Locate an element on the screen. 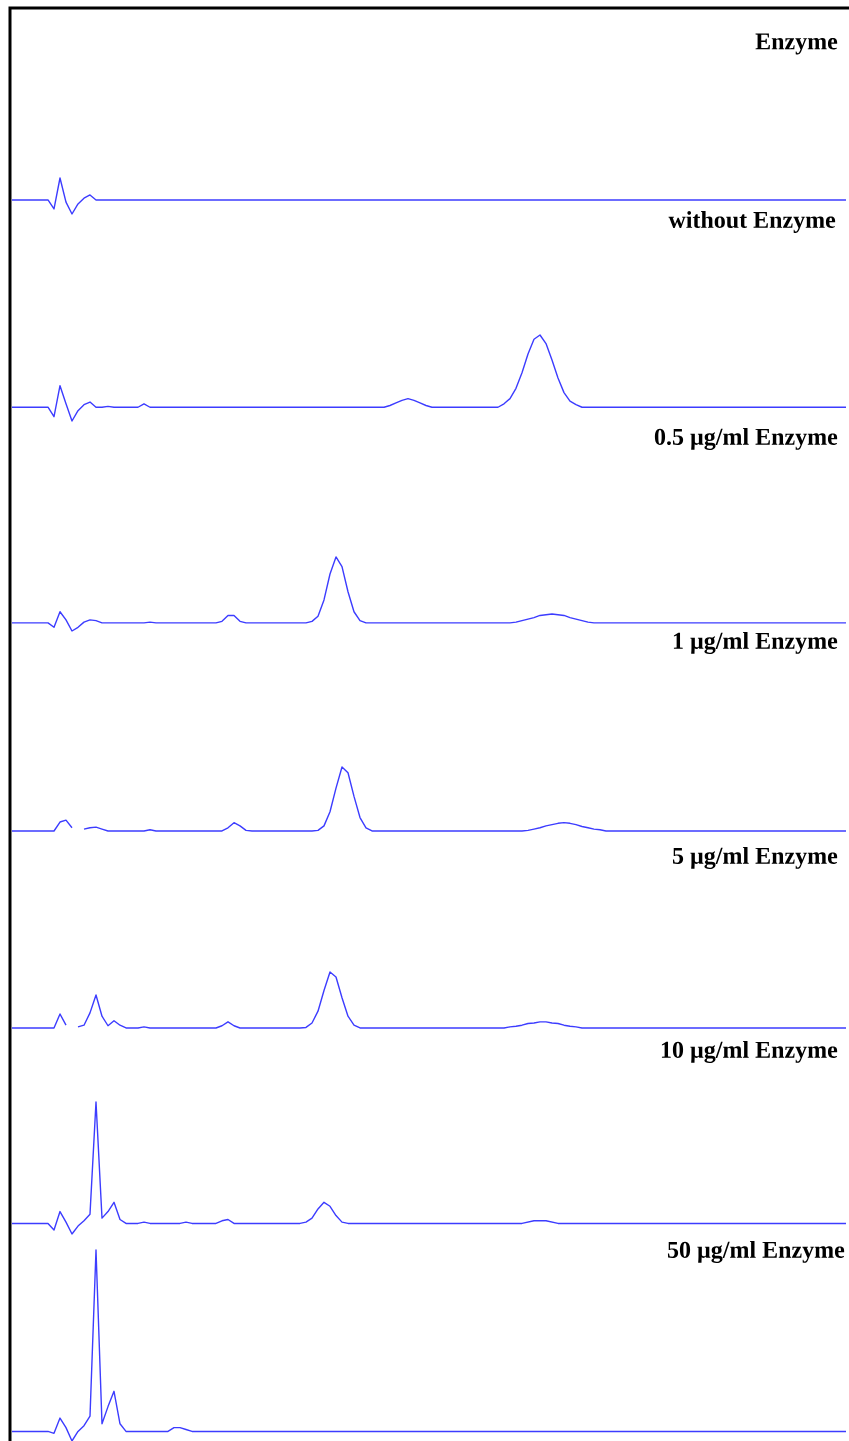 Image resolution: width=849 pixels, height=1441 pixels. chart-title: 10 µg/ml Enzyme is located at coordinates (749, 1052).